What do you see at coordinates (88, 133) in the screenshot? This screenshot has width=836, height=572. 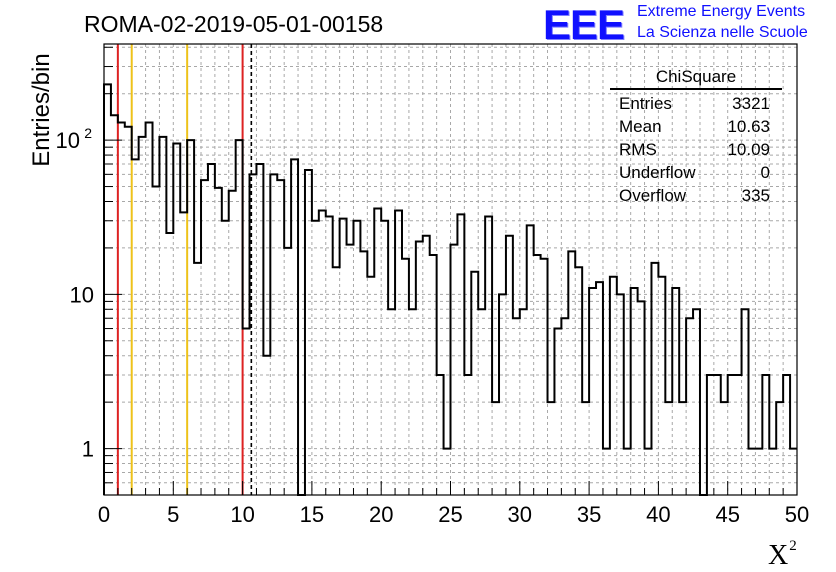 I see `y-tick-label-exponent: 2` at bounding box center [88, 133].